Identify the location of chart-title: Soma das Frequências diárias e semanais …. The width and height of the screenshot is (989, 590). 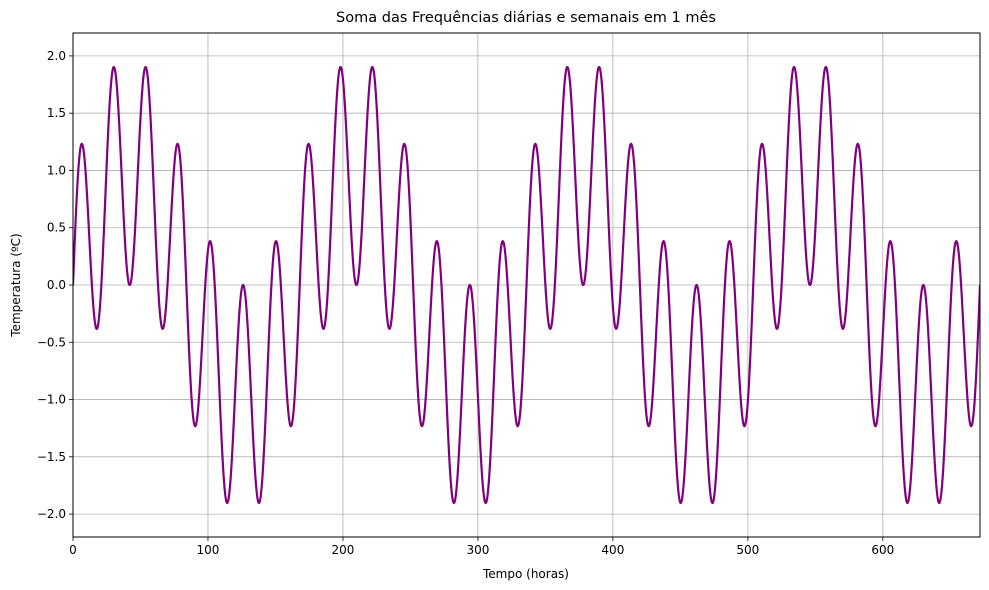
(526, 18).